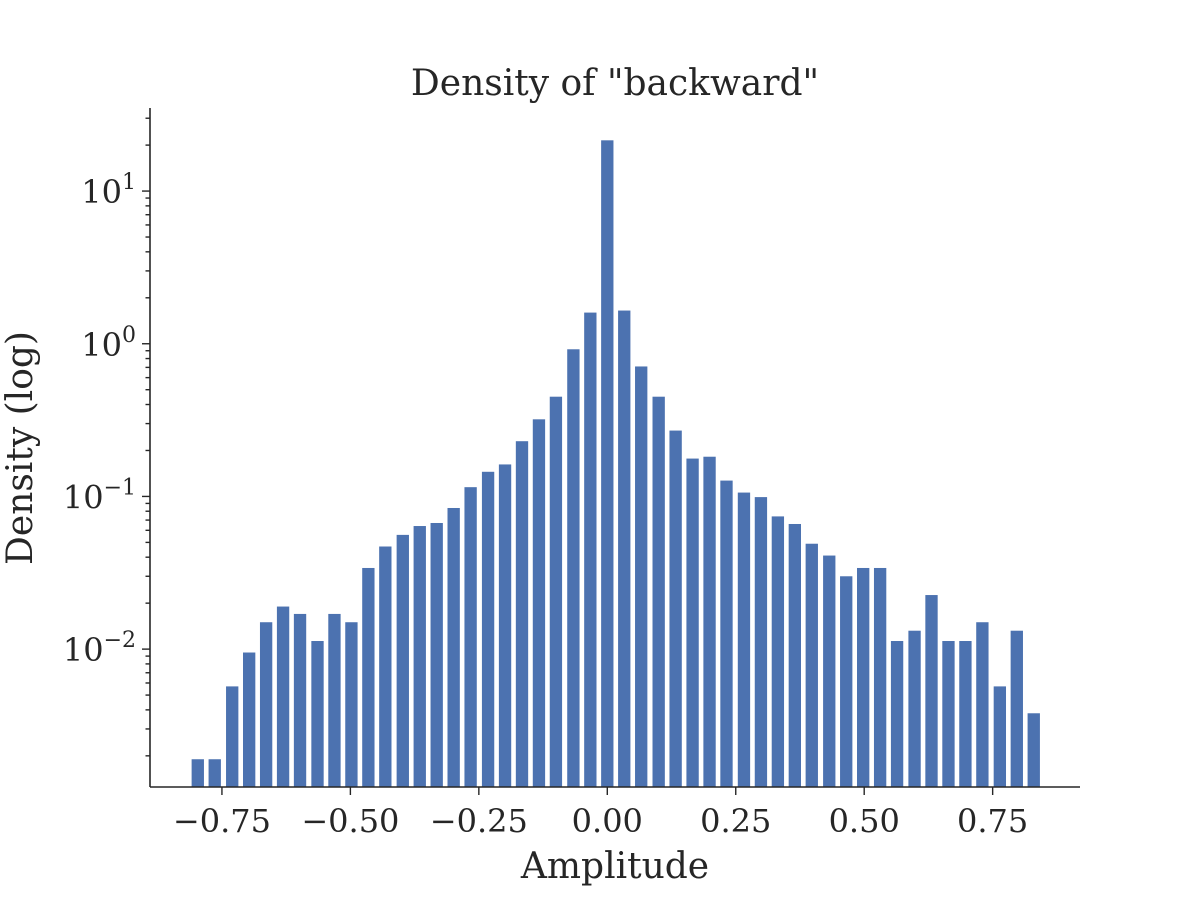 This screenshot has height=900, width=1200. What do you see at coordinates (350, 821) in the screenshot?
I see `x-tick-label: −0.50` at bounding box center [350, 821].